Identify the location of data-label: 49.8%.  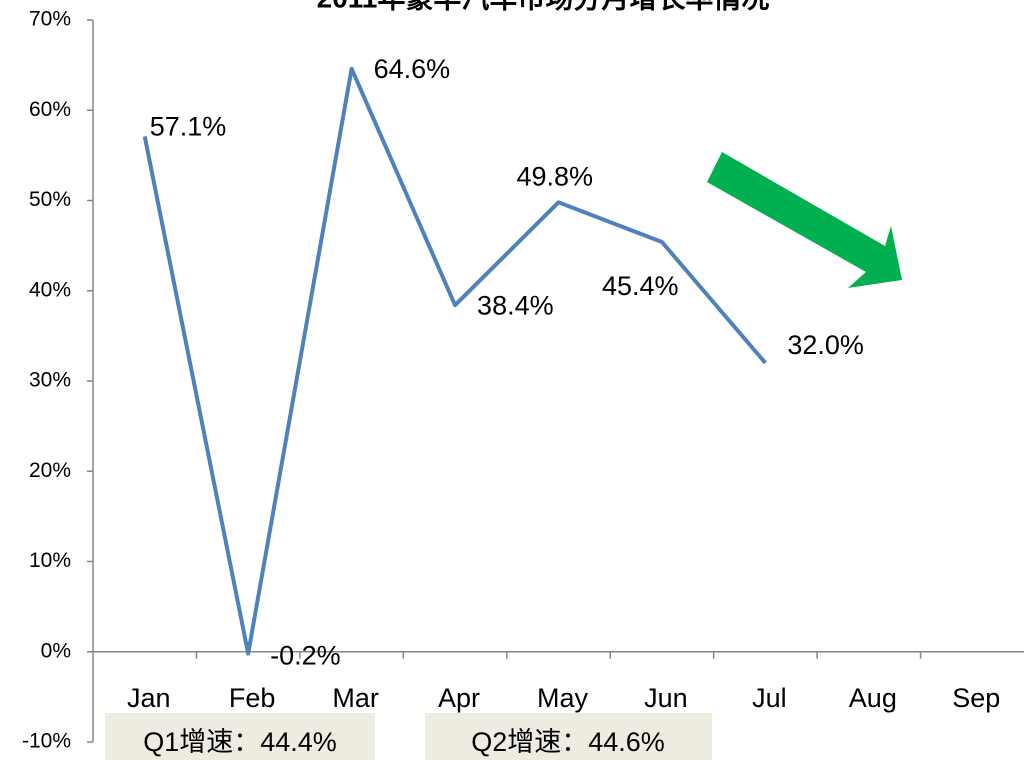
(555, 176).